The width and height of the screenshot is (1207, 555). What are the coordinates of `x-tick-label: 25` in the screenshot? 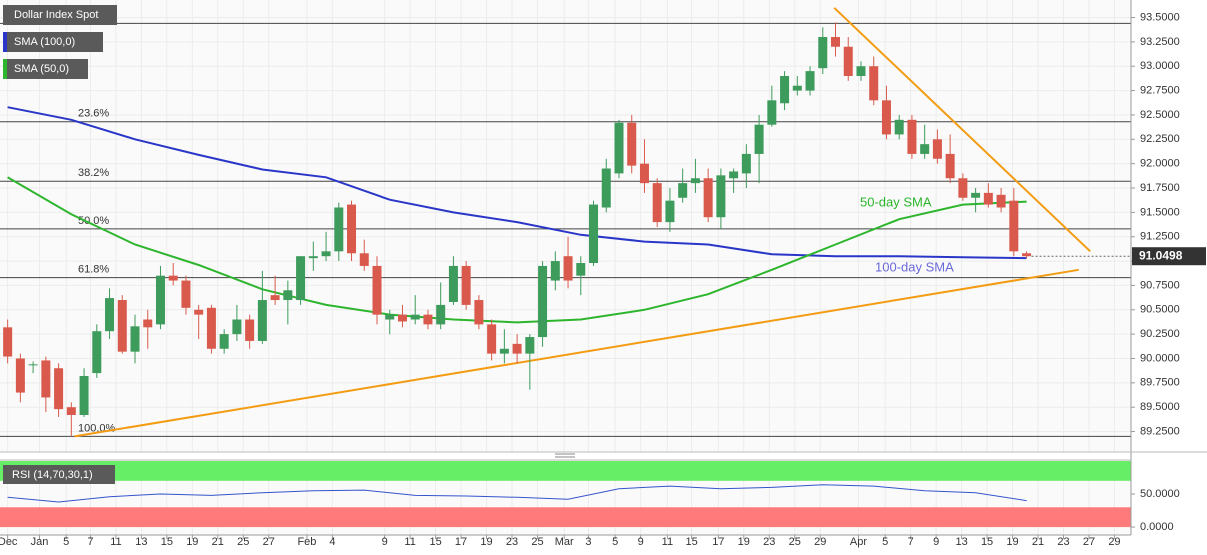 It's located at (537, 542).